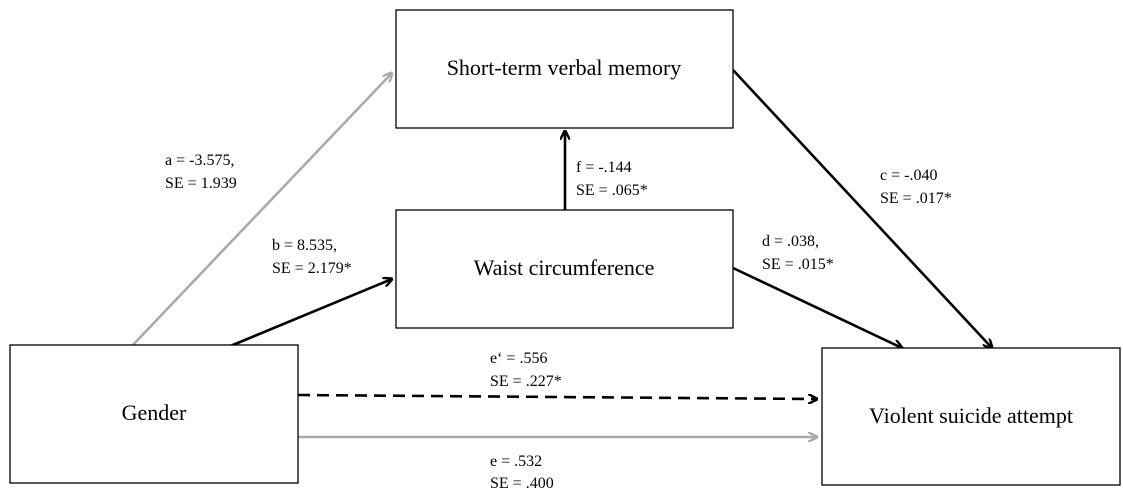  I want to click on edge-se: SE = .017*, so click(916, 198).